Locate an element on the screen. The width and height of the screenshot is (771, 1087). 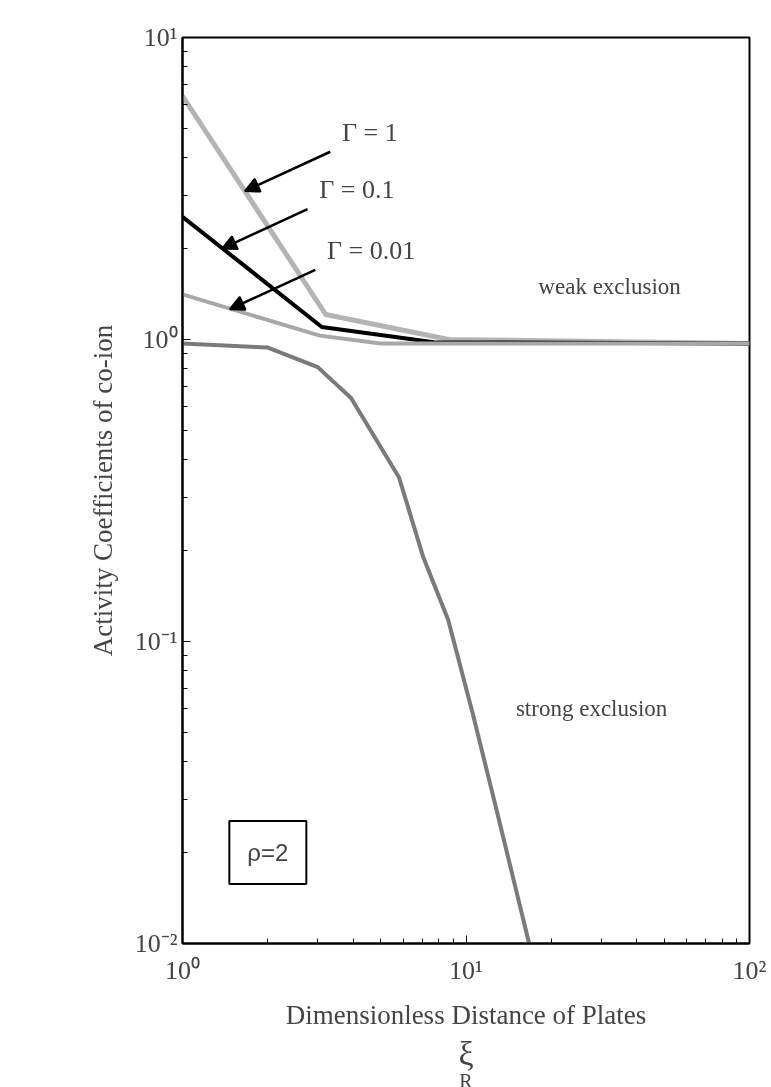
y-tick-label: 10⁻² is located at coordinates (156, 943).